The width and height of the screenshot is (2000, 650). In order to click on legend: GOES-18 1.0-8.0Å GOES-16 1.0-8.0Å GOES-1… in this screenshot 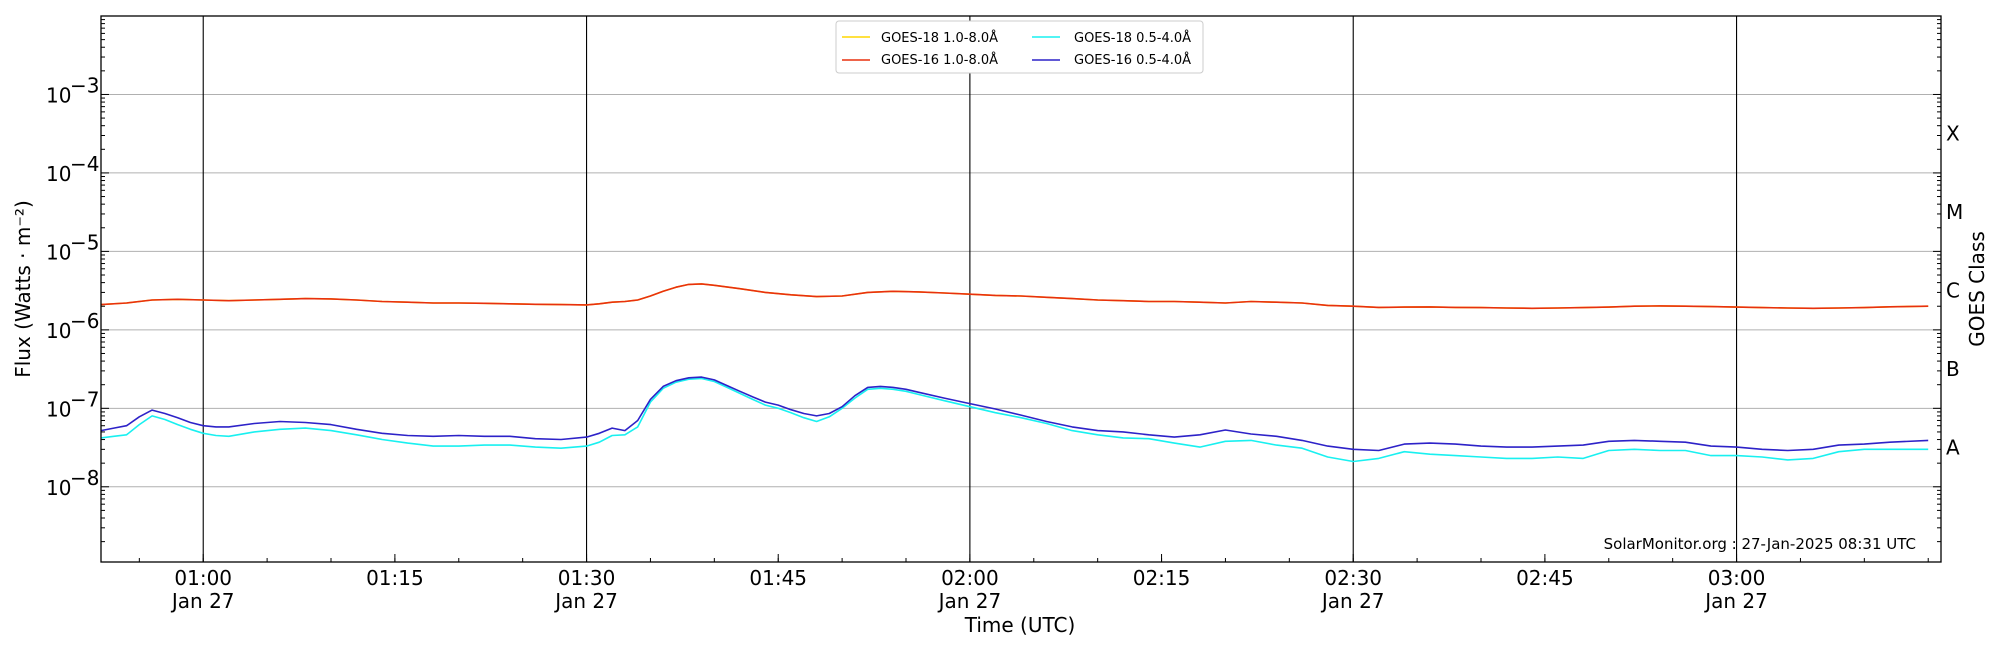, I will do `click(1019, 47)`.